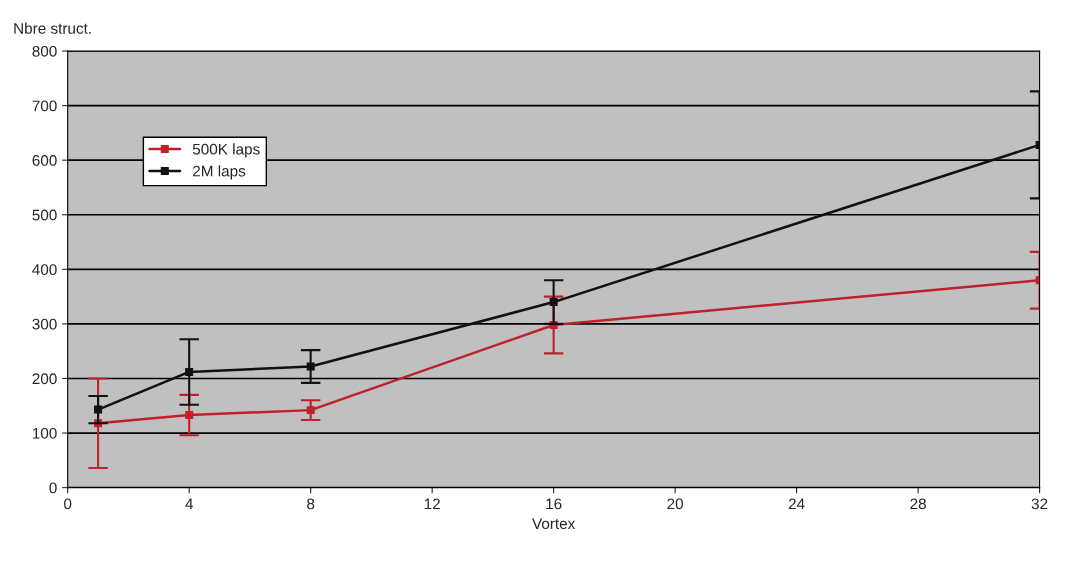  I want to click on y-tick-label: 400, so click(44, 270).